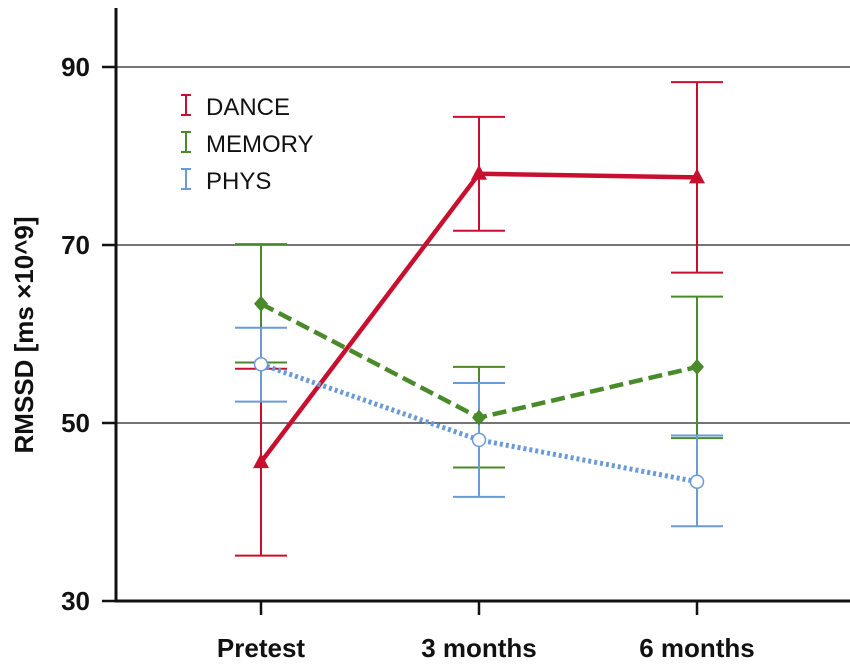  I want to click on legend: DANCE MEMORY PHYS, so click(247, 144).